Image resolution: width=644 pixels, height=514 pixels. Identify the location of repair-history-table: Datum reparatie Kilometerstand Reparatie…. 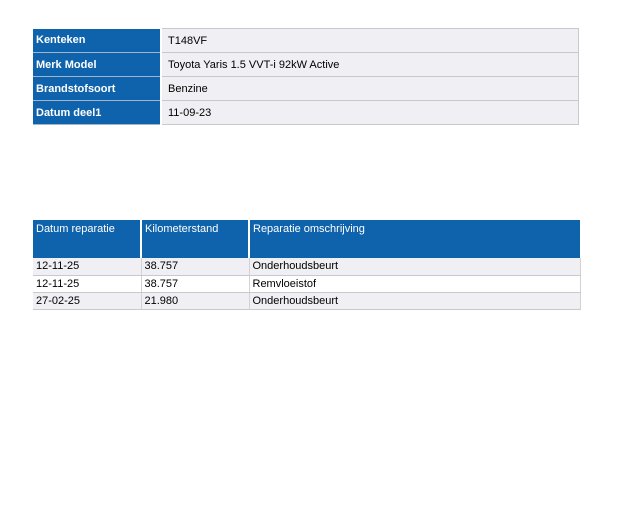
(307, 265).